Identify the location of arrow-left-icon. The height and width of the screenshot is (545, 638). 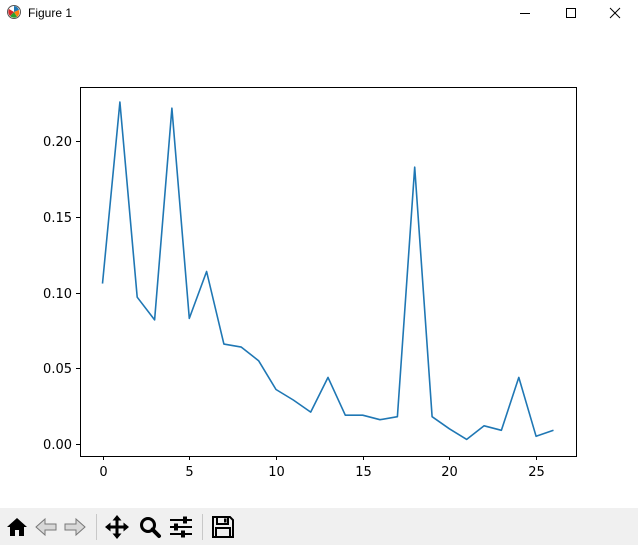
(46, 527).